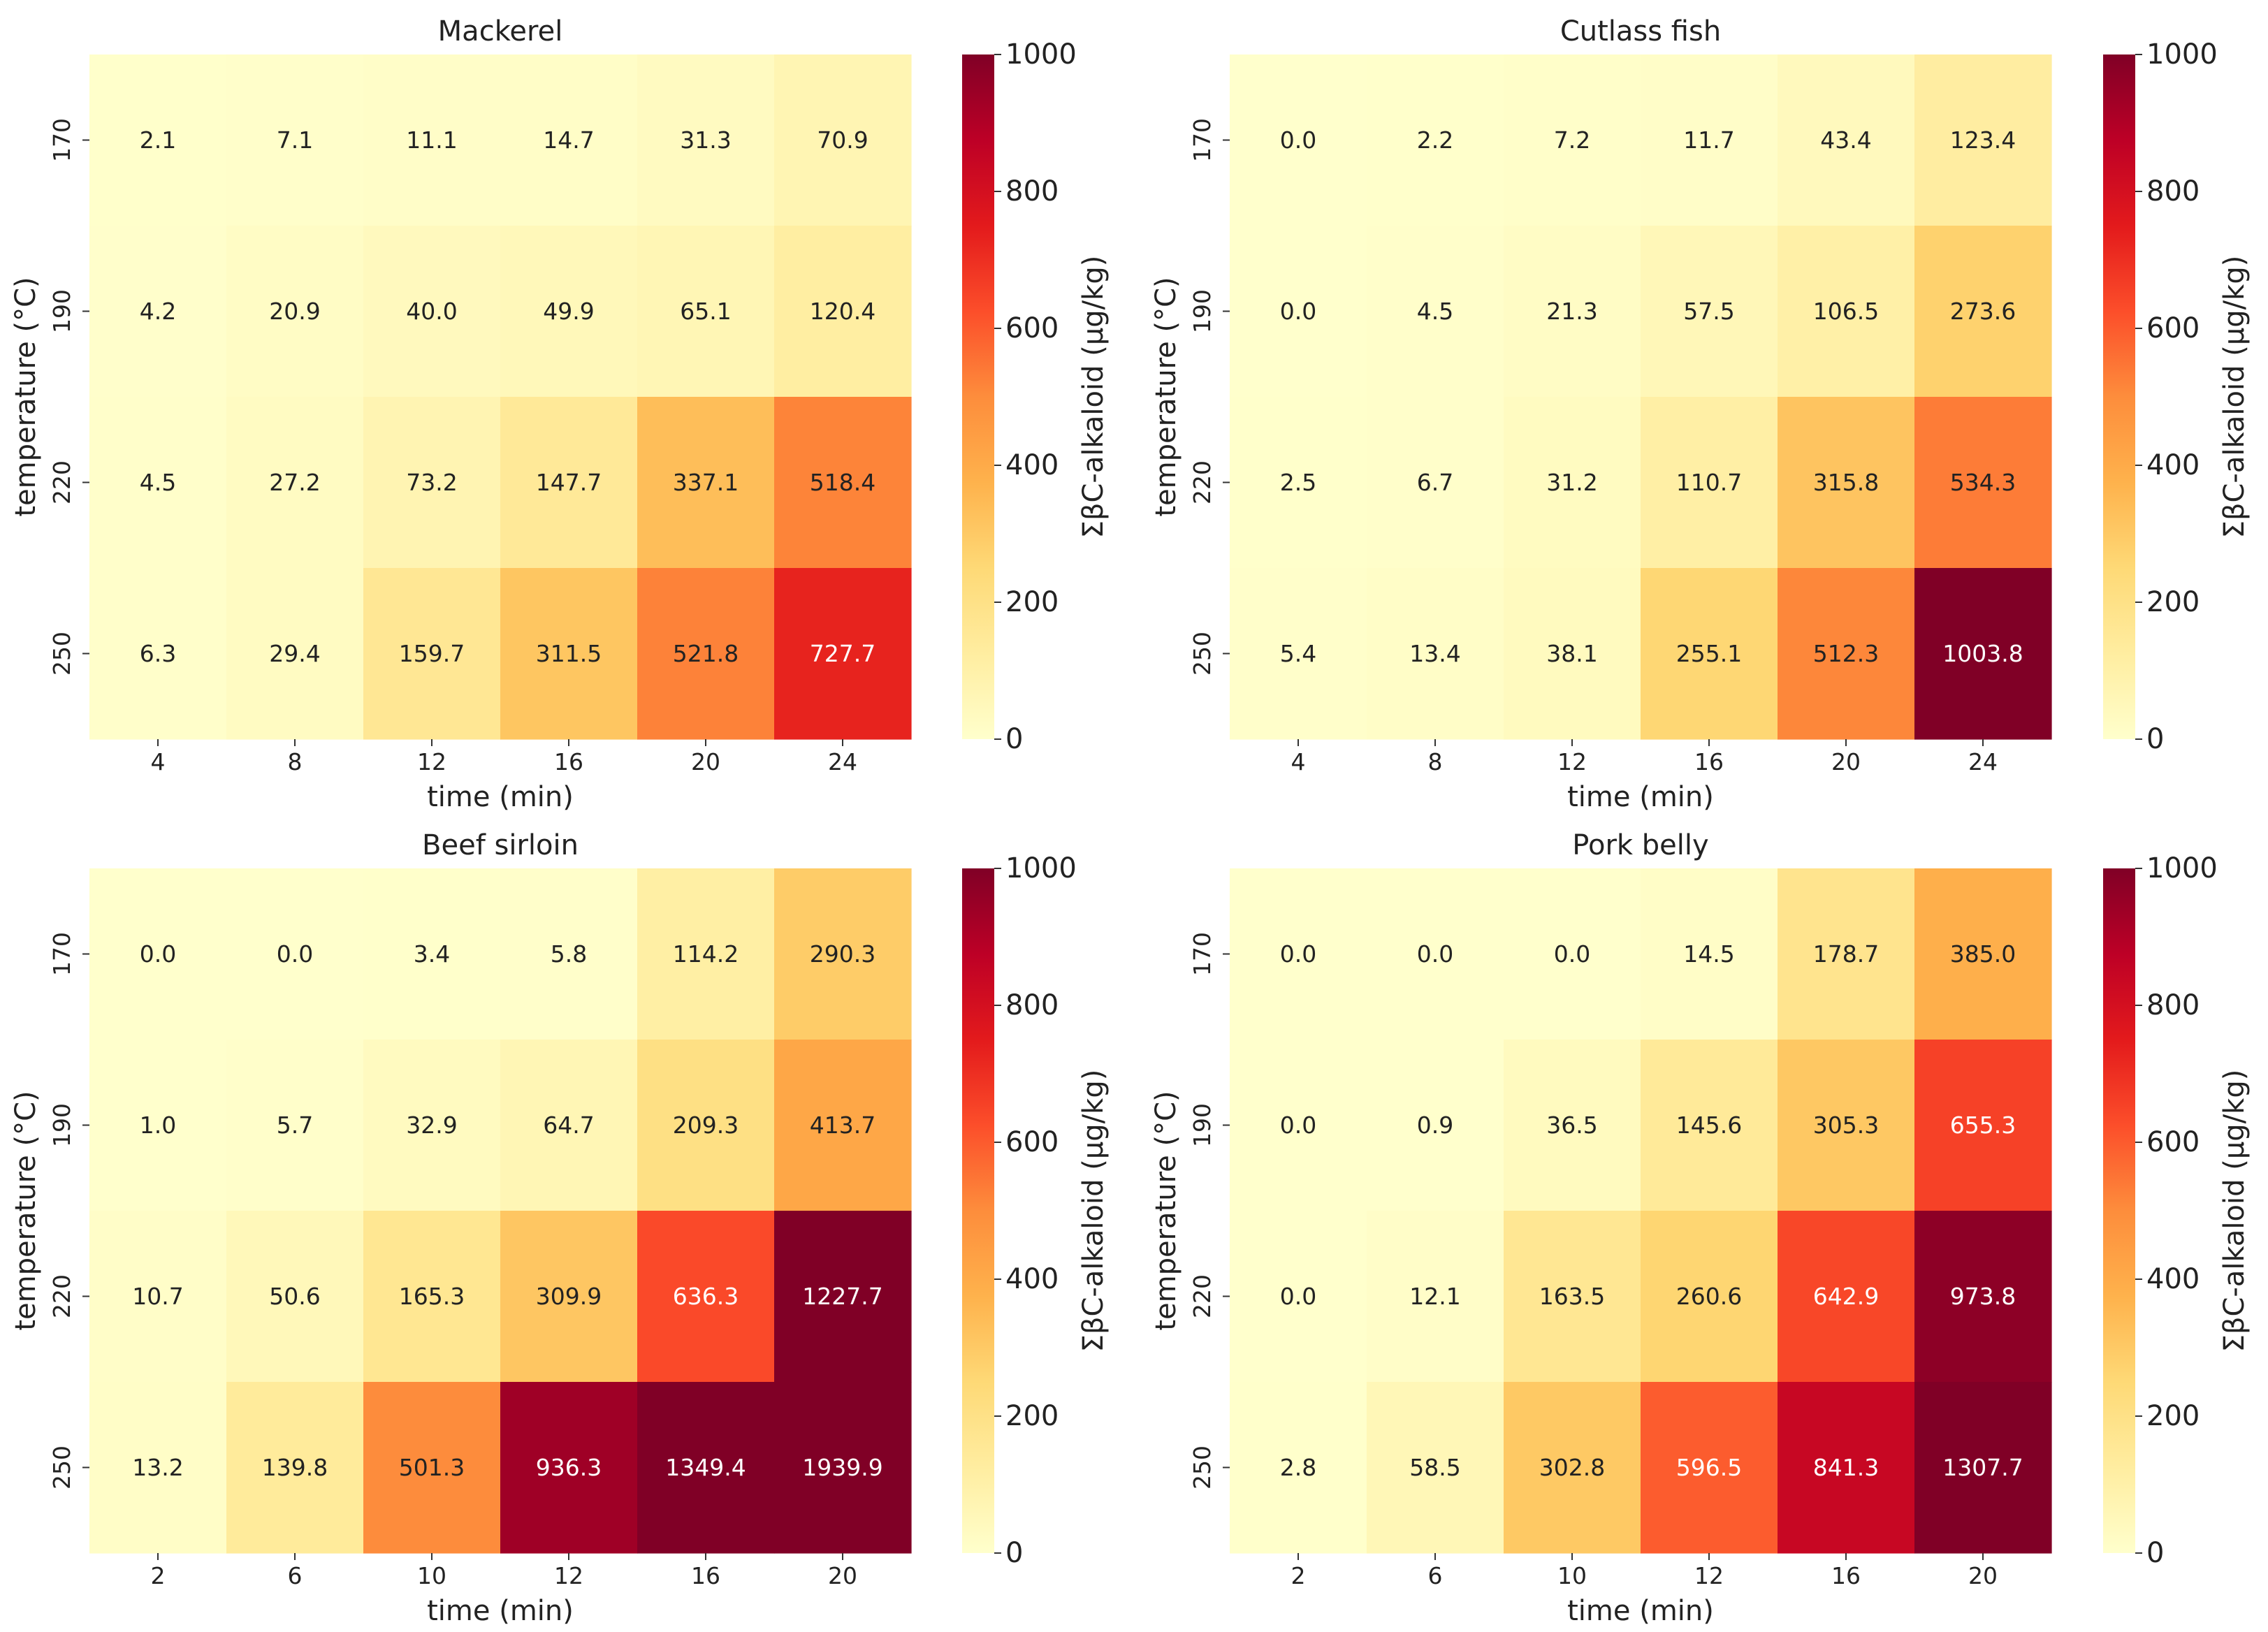 The image size is (2268, 1632). What do you see at coordinates (1571, 311) in the screenshot?
I see `cell-value-label: 21.3` at bounding box center [1571, 311].